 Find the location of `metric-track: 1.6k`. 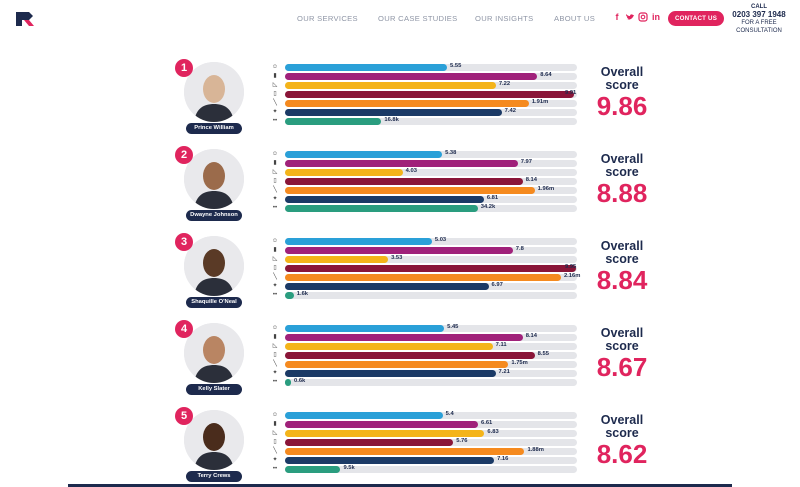

metric-track: 1.6k is located at coordinates (431, 295).